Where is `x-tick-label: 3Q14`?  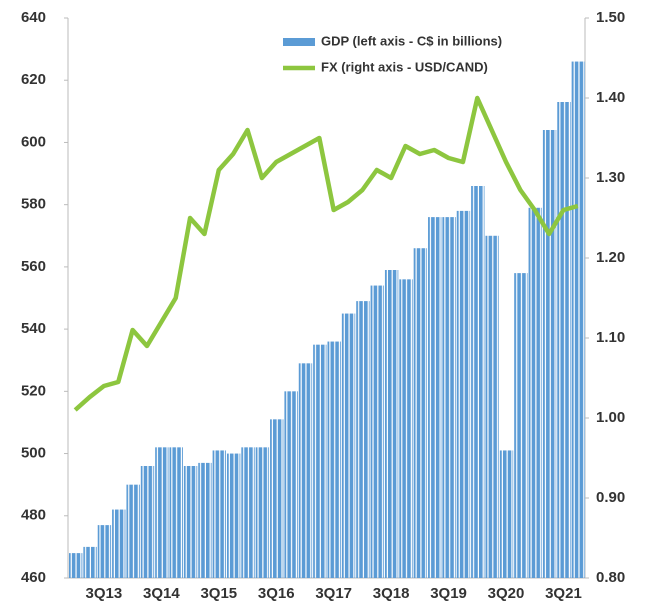
x-tick-label: 3Q14 is located at coordinates (161, 593).